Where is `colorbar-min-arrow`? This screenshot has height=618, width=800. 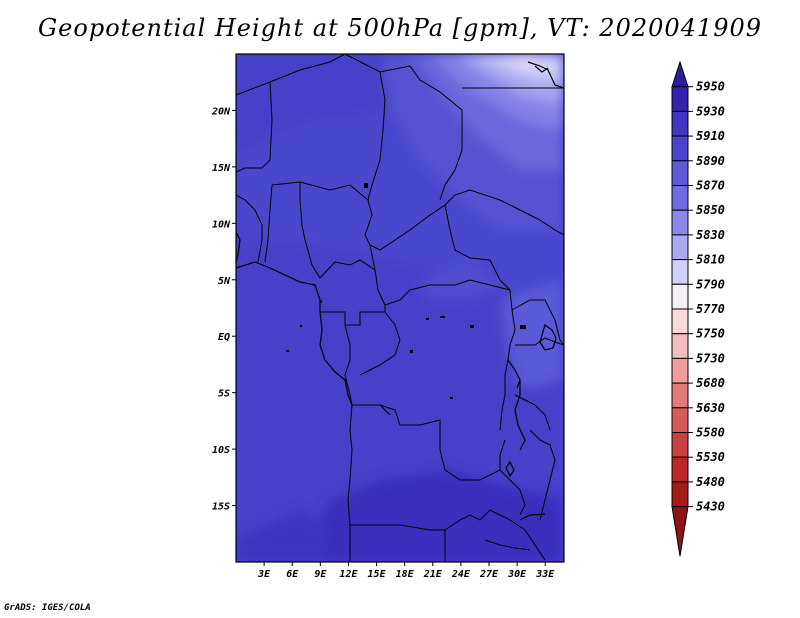
colorbar-min-arrow is located at coordinates (680, 531).